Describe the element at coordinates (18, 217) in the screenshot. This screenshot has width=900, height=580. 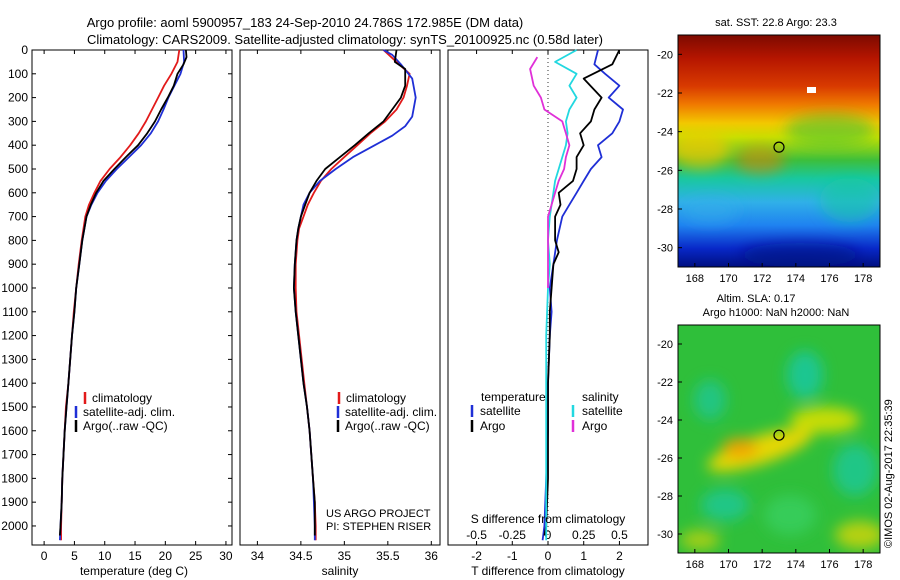
I see `depth-tick-label: 700` at that location.